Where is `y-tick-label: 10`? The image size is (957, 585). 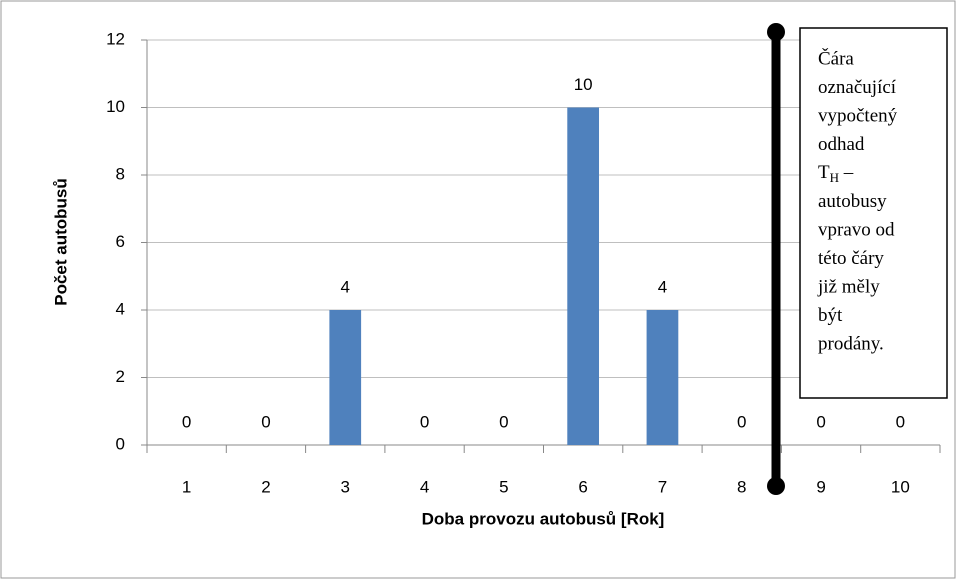
y-tick-label: 10 is located at coordinates (115, 106).